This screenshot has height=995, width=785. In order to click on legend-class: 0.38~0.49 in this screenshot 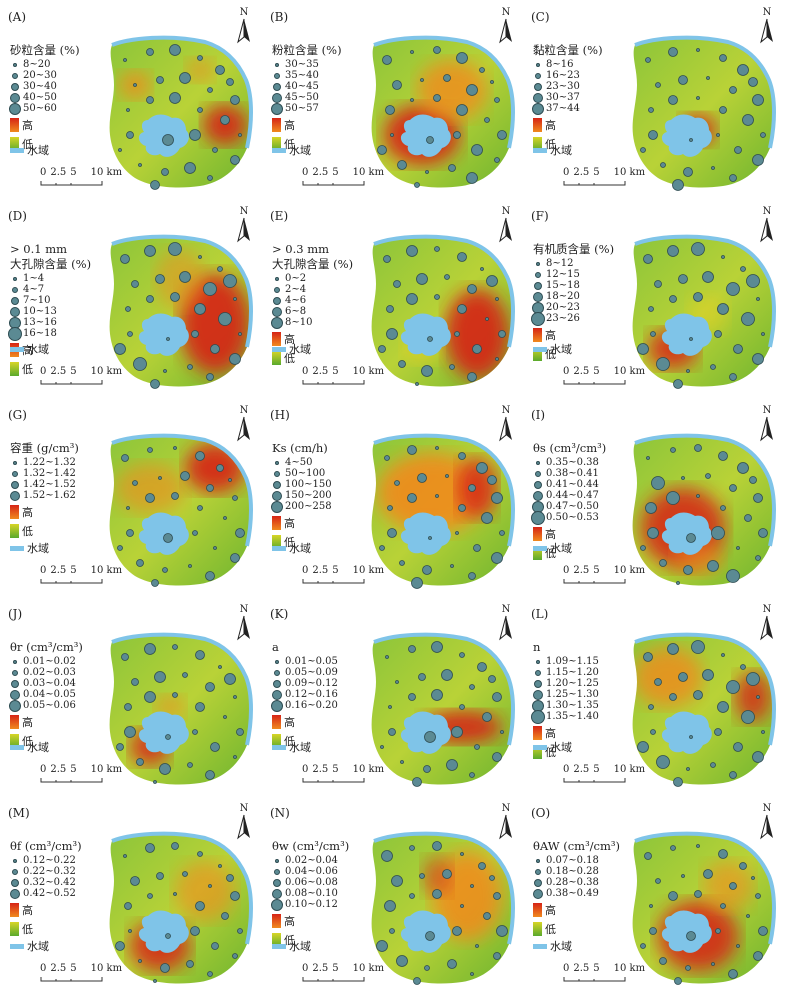, I will do `click(576, 893)`.